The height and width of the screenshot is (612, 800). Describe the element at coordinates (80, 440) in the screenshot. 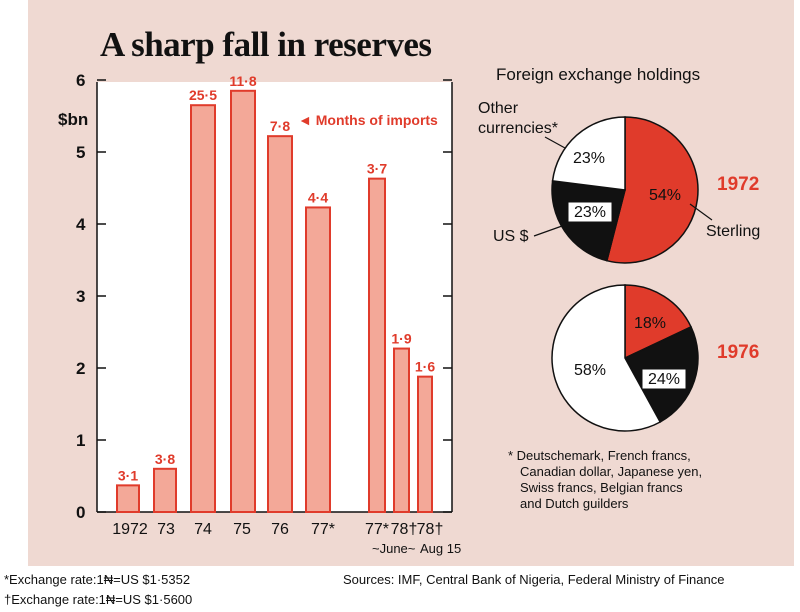

I see `y-tick-label: 1` at that location.